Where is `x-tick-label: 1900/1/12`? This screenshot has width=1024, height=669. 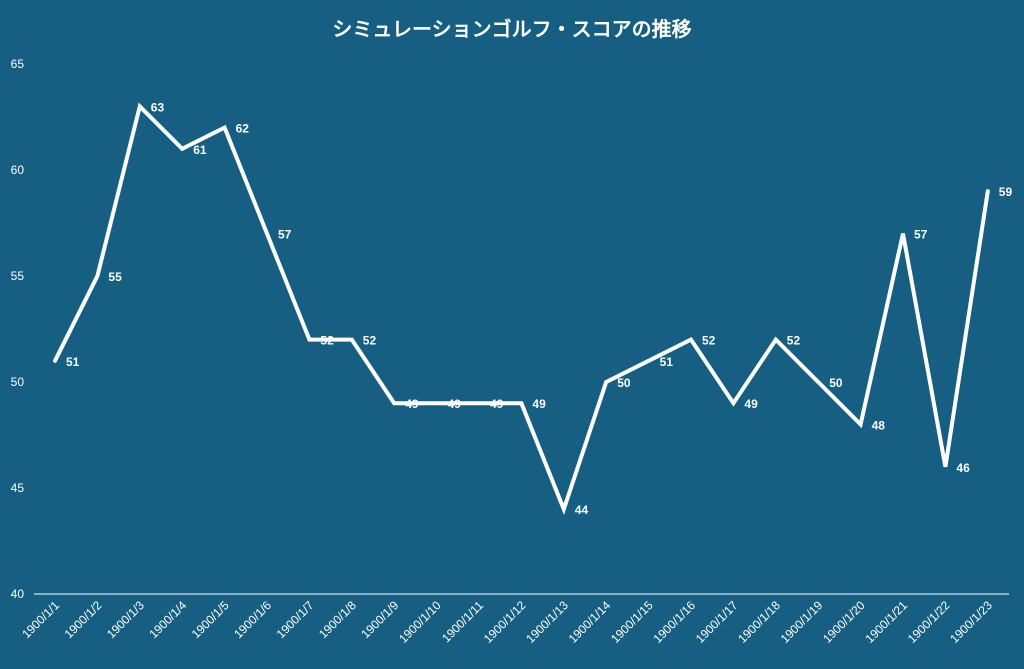
x-tick-label: 1900/1/12 is located at coordinates (505, 622).